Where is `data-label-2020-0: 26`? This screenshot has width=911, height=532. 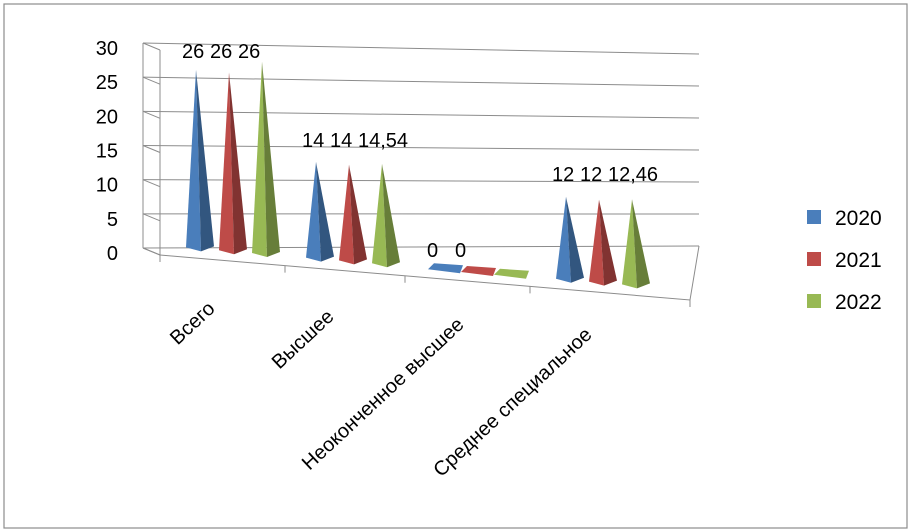
data-label-2020-0: 26 is located at coordinates (193, 52).